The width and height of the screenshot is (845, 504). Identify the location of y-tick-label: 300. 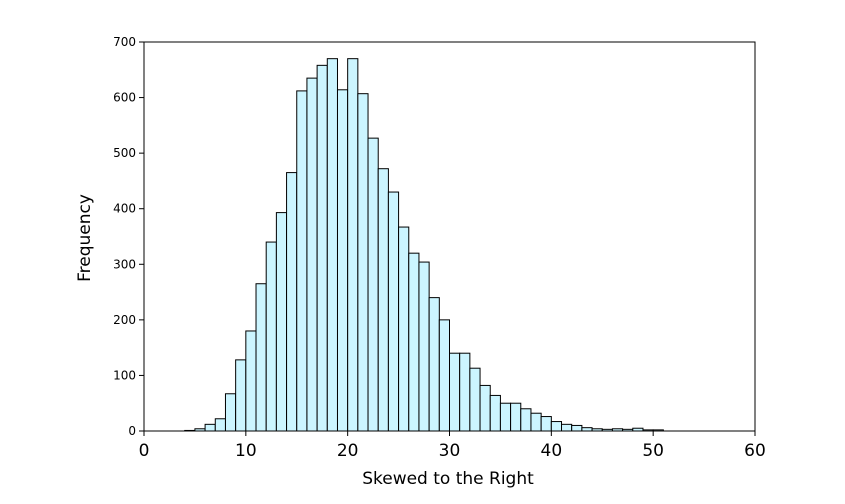
(124, 264).